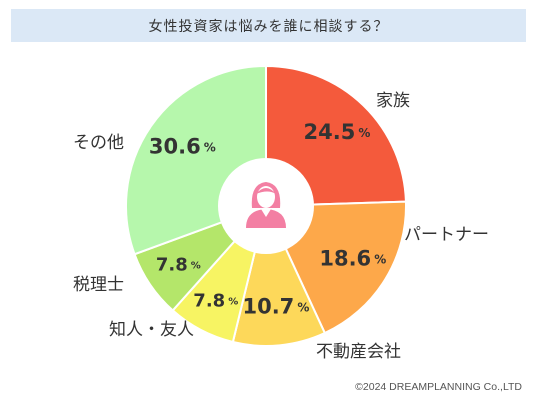  Describe the element at coordinates (358, 352) in the screenshot. I see `category-label-3: 不動産会社` at that location.